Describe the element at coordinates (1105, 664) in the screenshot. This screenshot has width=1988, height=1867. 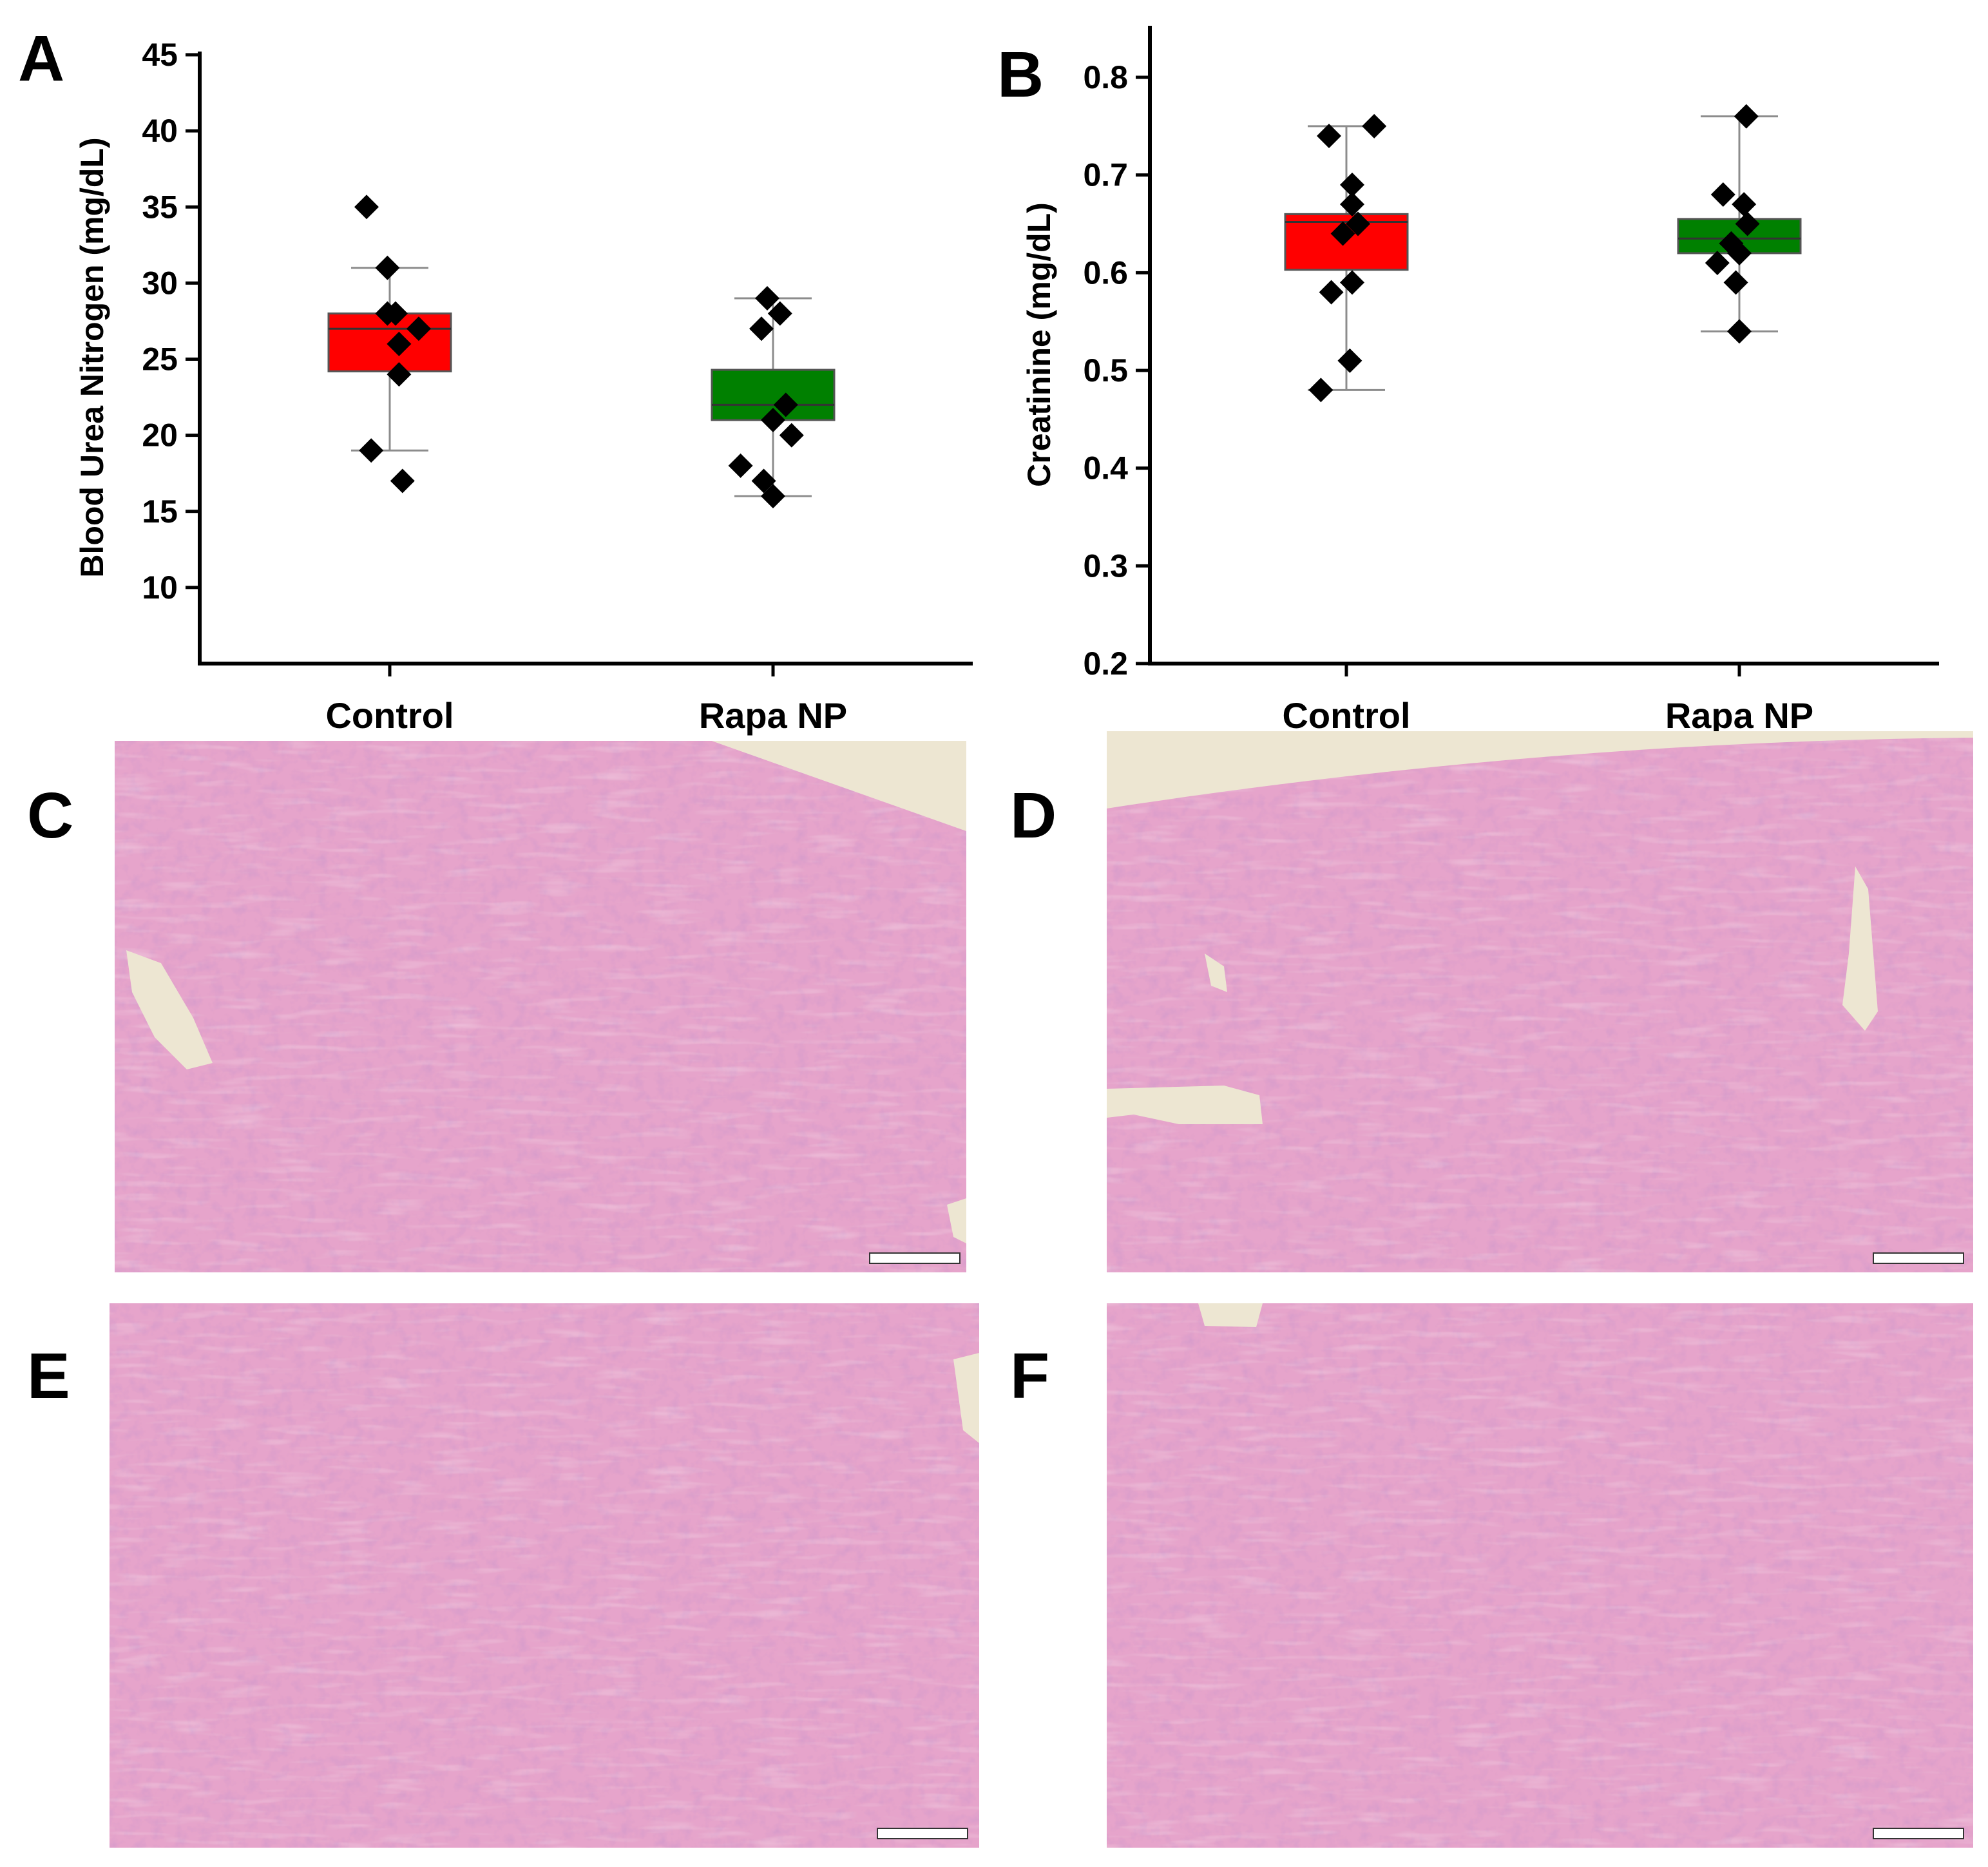
I see `y-tick-label: 0.2` at that location.